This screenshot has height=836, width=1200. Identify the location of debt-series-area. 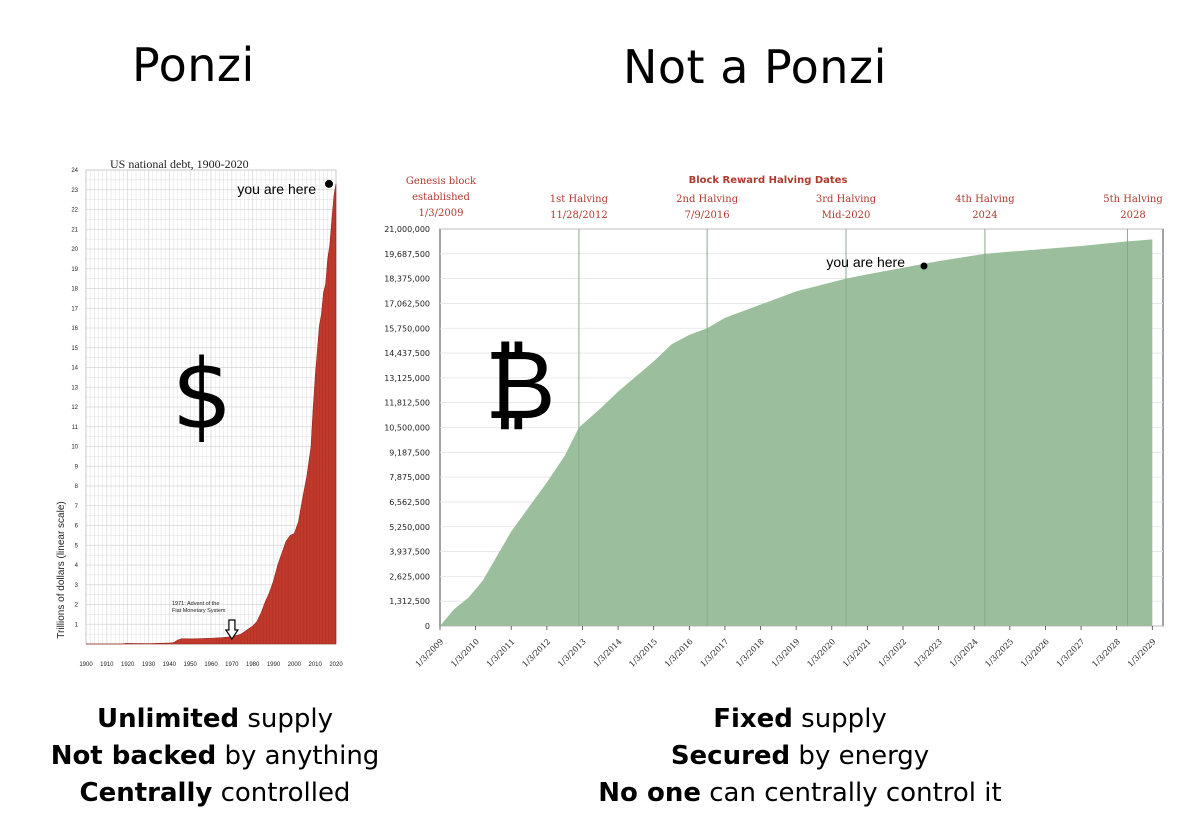
(211, 414).